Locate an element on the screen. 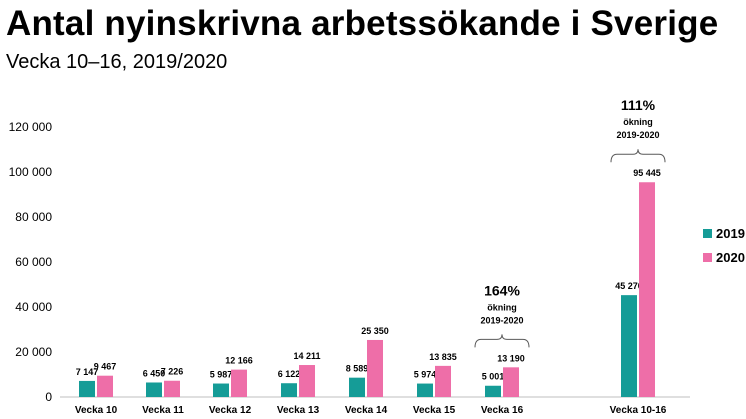 Image resolution: width=746 pixels, height=419 pixels. data-label-2019: 5 987 is located at coordinates (221, 375).